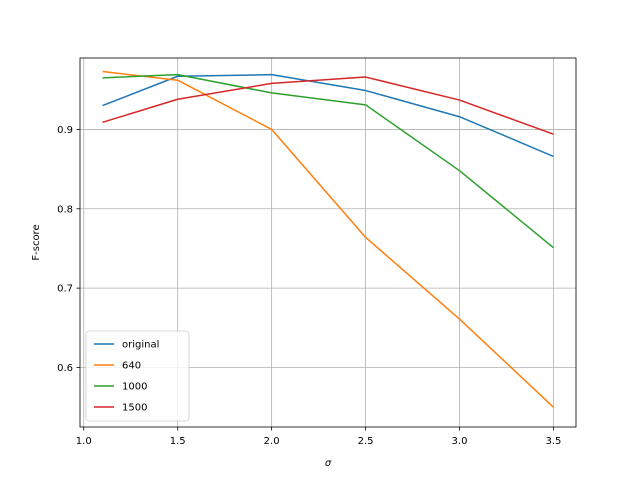 The height and width of the screenshot is (484, 640). Describe the element at coordinates (554, 441) in the screenshot. I see `x-tick-label: 3.5` at that location.